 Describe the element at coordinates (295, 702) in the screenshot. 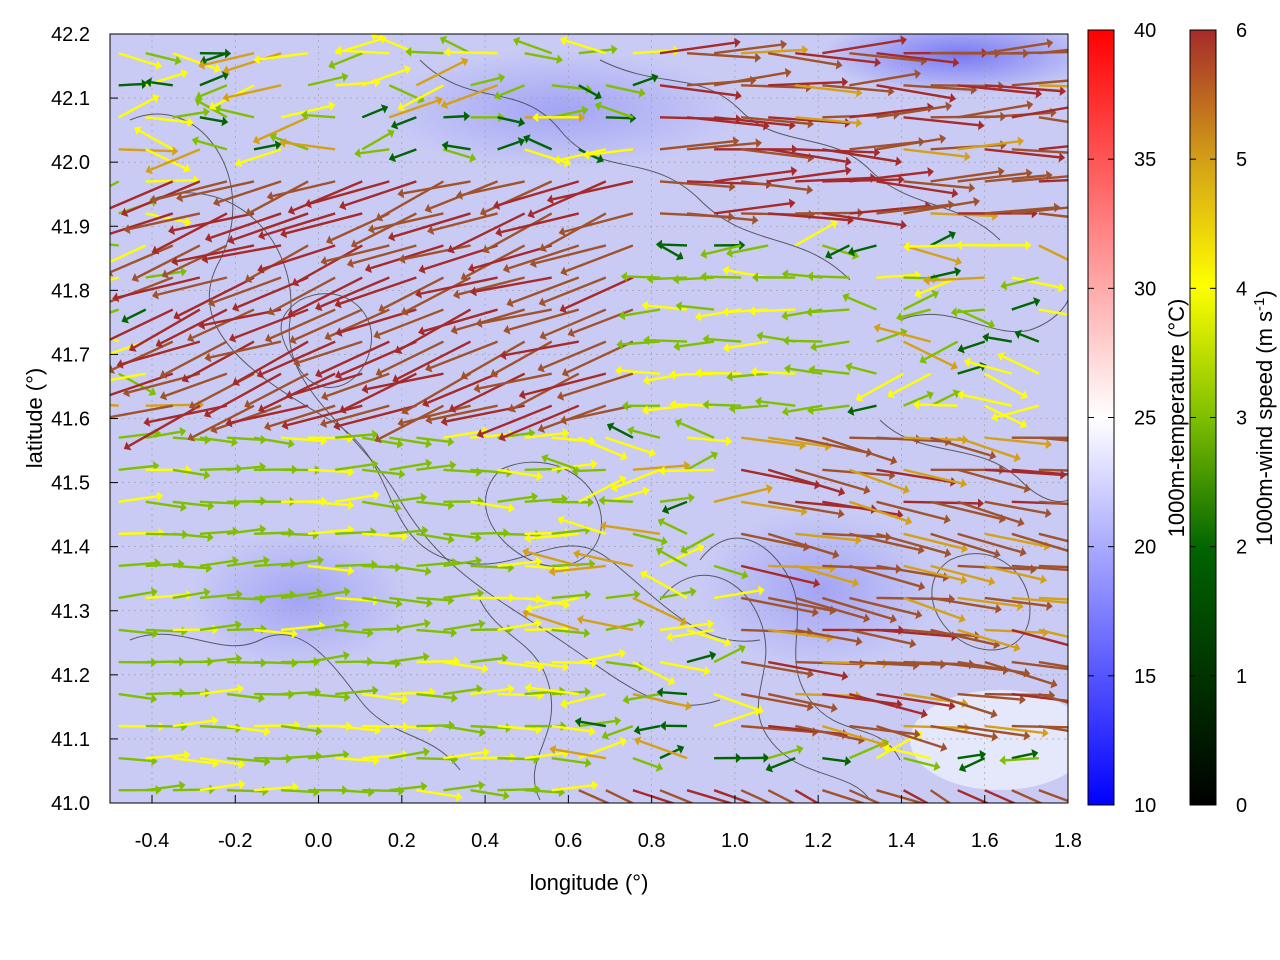

I see `contour-line` at that location.